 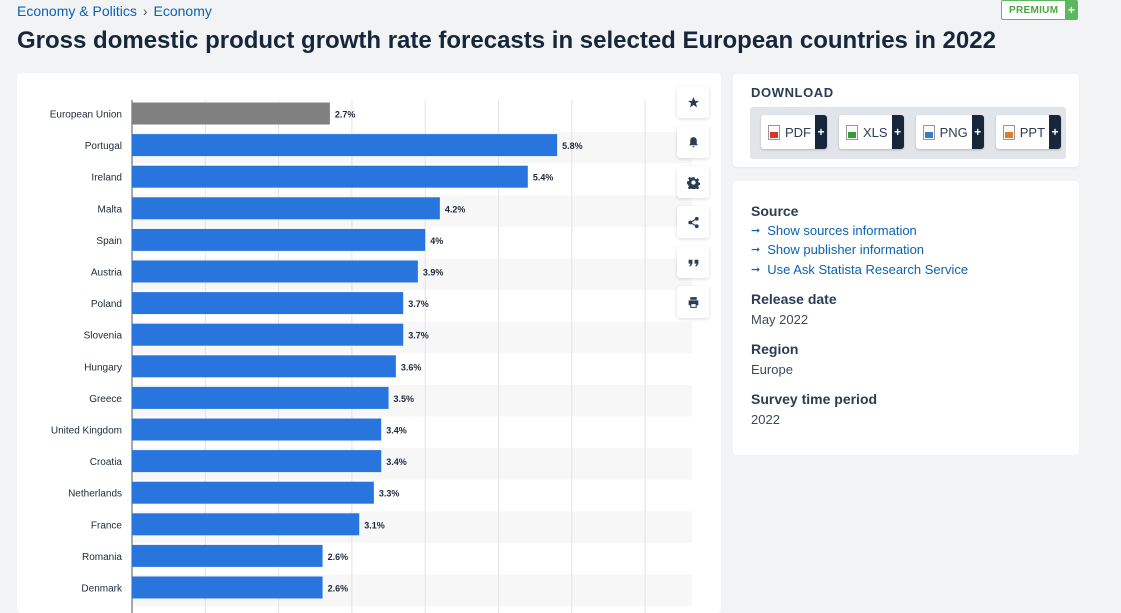 I want to click on value-label: 3.5%, so click(x=404, y=399).